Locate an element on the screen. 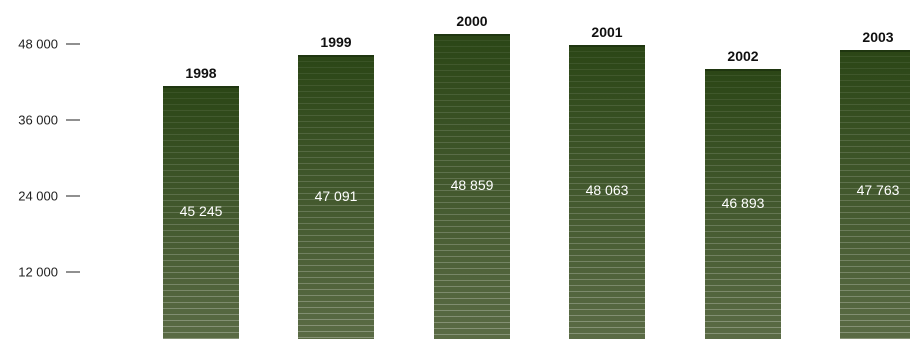 Image resolution: width=910 pixels, height=339 pixels. value-label-1998: 45 245 is located at coordinates (201, 211).